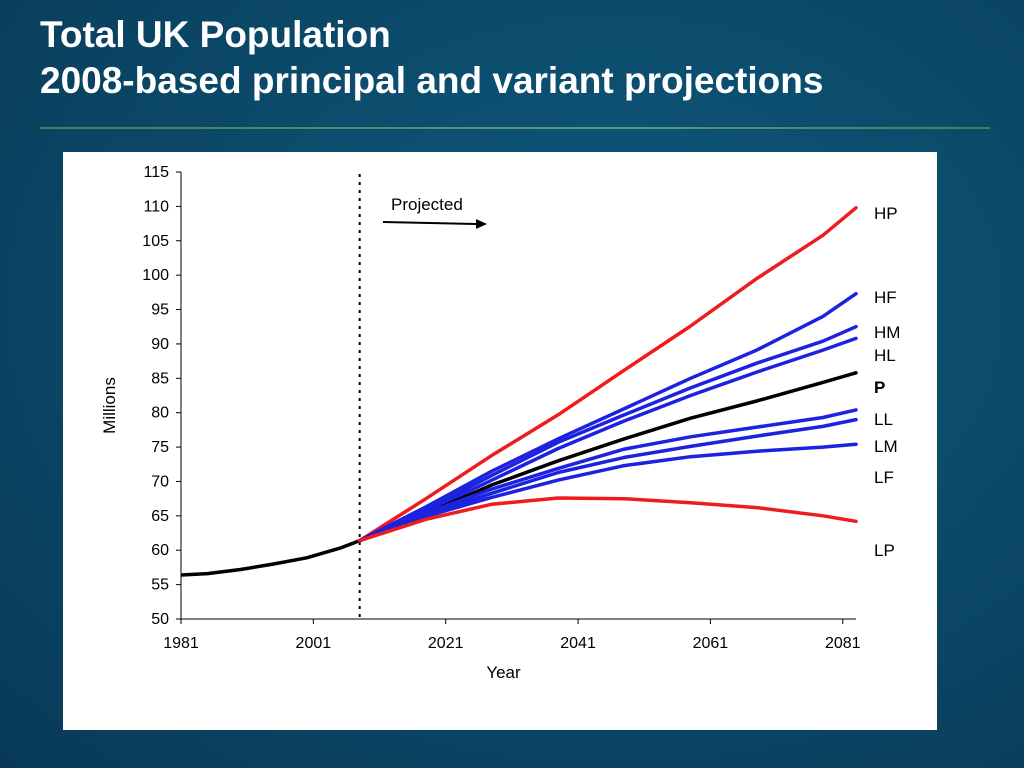 This screenshot has width=1024, height=768. Describe the element at coordinates (160, 550) in the screenshot. I see `y-tick-label: 60` at that location.